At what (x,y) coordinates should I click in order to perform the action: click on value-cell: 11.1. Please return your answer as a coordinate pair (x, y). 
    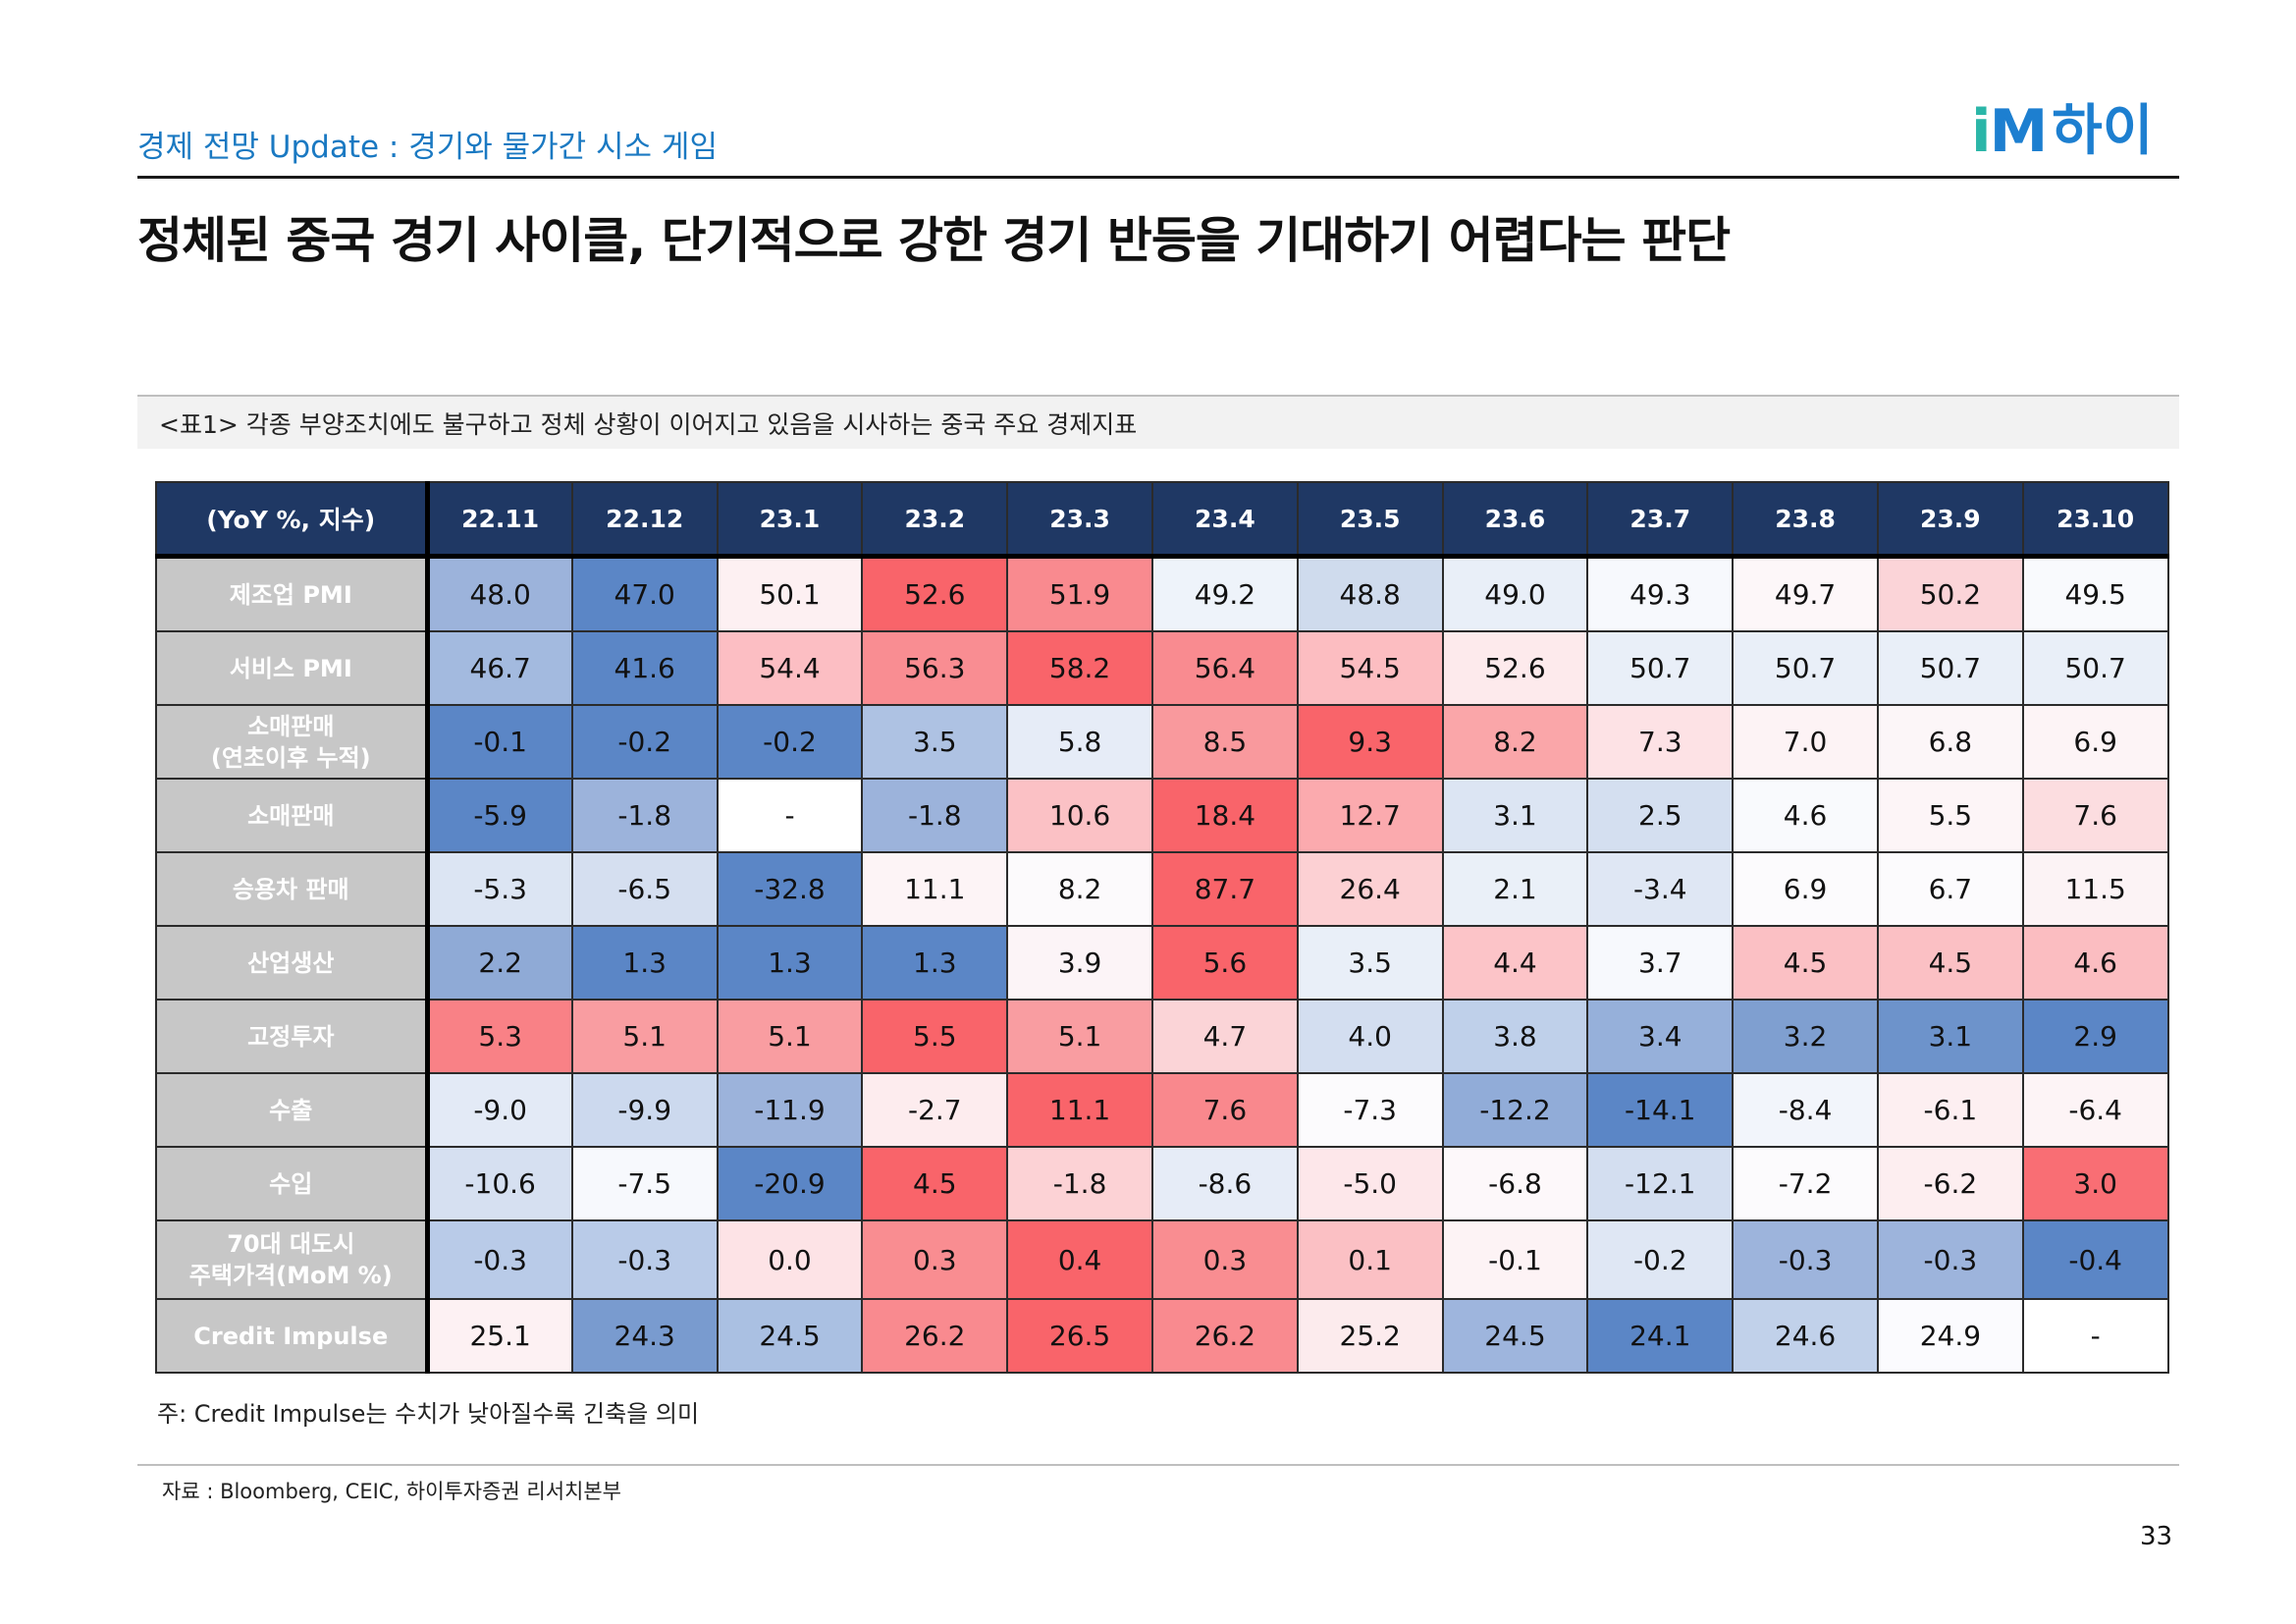
    Looking at the image, I should click on (1079, 1110).